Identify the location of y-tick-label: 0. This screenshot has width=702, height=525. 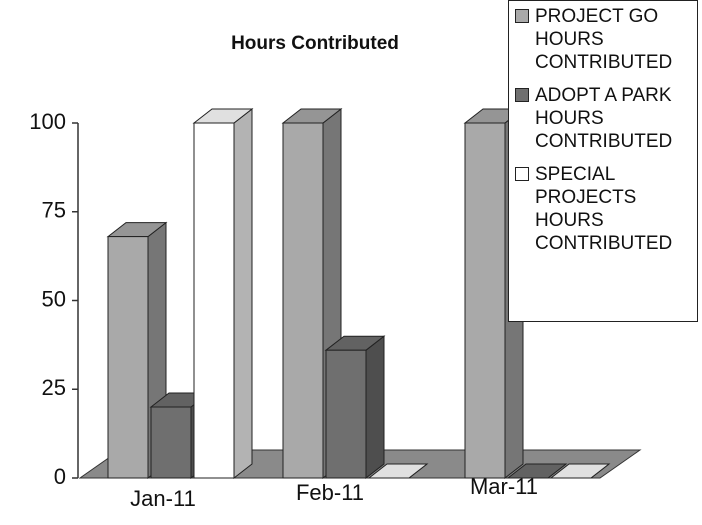
(60, 476).